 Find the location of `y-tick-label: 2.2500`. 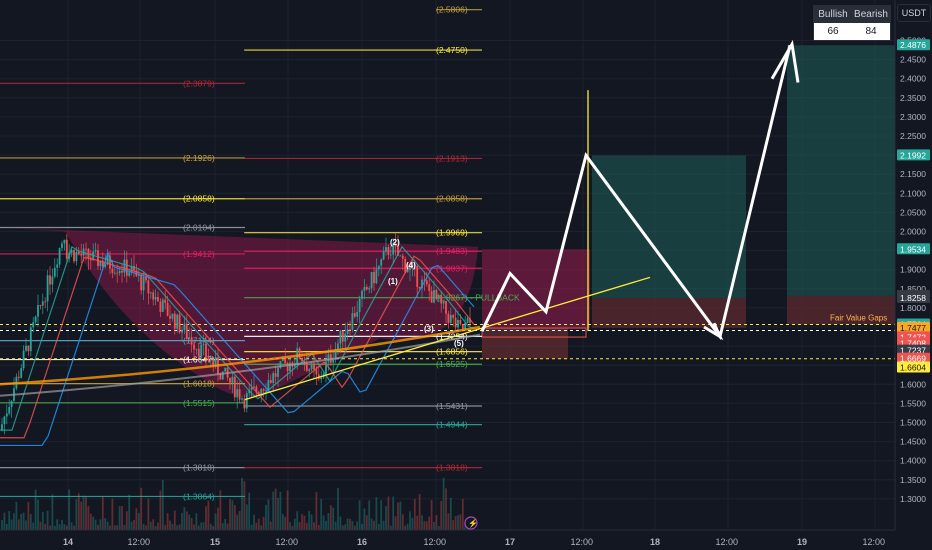

y-tick-label: 2.2500 is located at coordinates (913, 136).